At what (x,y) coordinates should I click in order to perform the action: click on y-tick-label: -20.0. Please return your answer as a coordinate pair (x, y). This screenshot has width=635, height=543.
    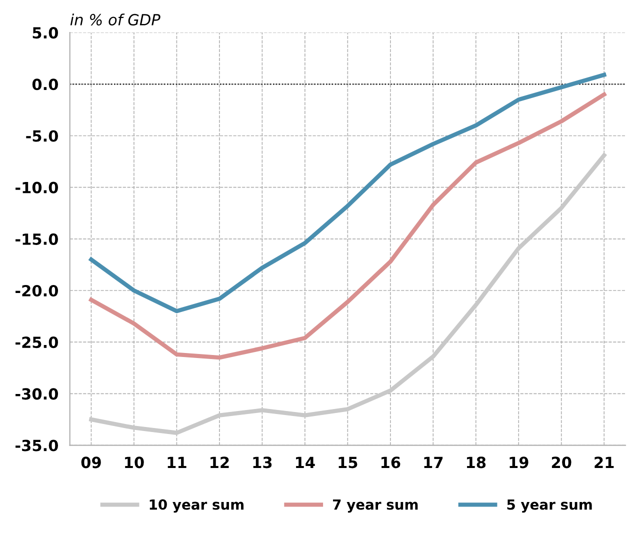
    Looking at the image, I should click on (37, 290).